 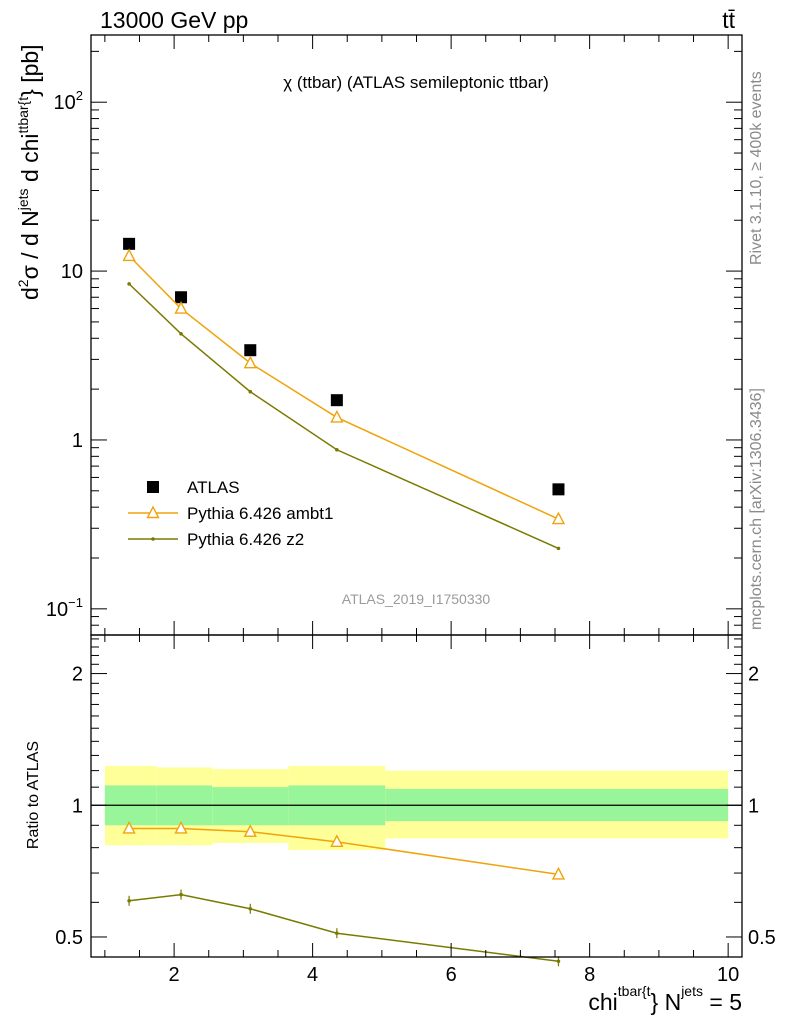 What do you see at coordinates (153, 539) in the screenshot?
I see `legend-marker-z2` at bounding box center [153, 539].